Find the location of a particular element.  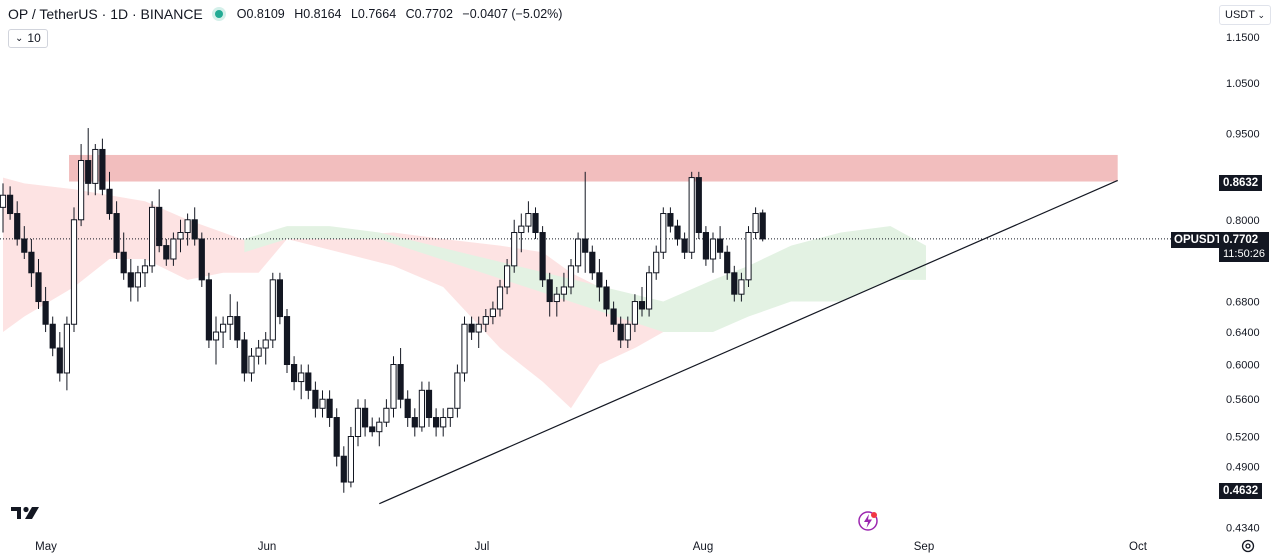

currency-button: USDT ⌄ is located at coordinates (1245, 15).